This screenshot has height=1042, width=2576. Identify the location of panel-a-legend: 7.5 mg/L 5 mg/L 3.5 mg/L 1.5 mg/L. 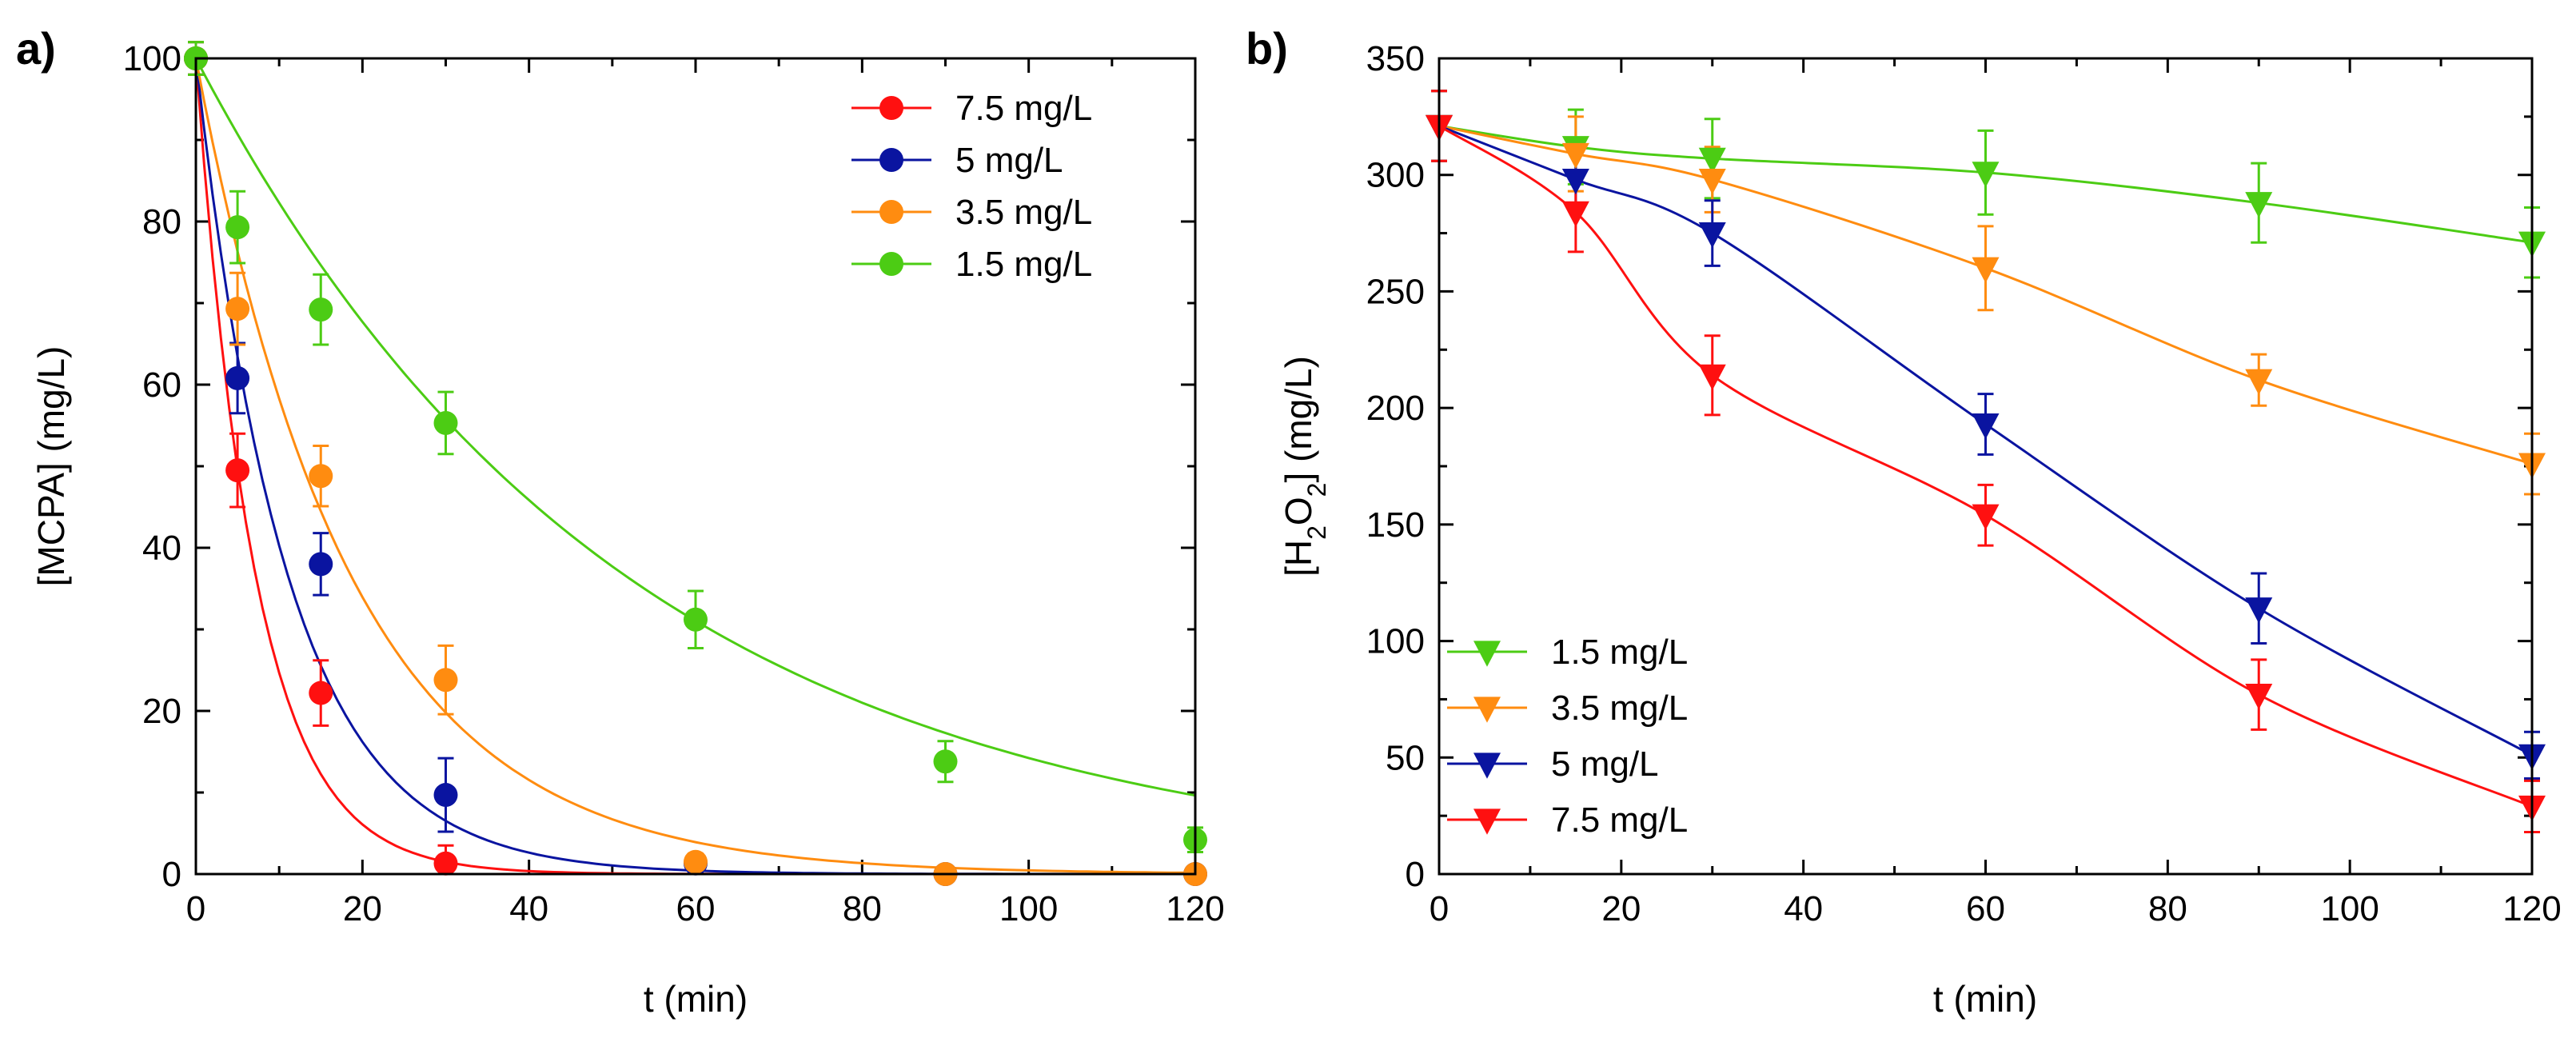
(971, 186).